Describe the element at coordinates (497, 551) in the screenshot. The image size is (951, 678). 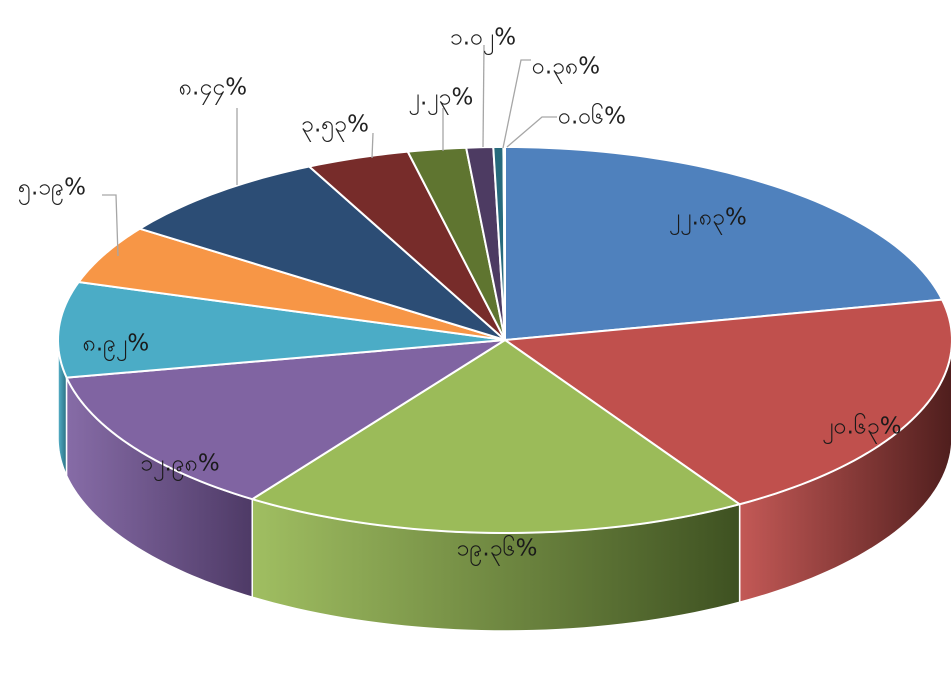
I see `data-label-3: ၁၉.၃၆%` at that location.